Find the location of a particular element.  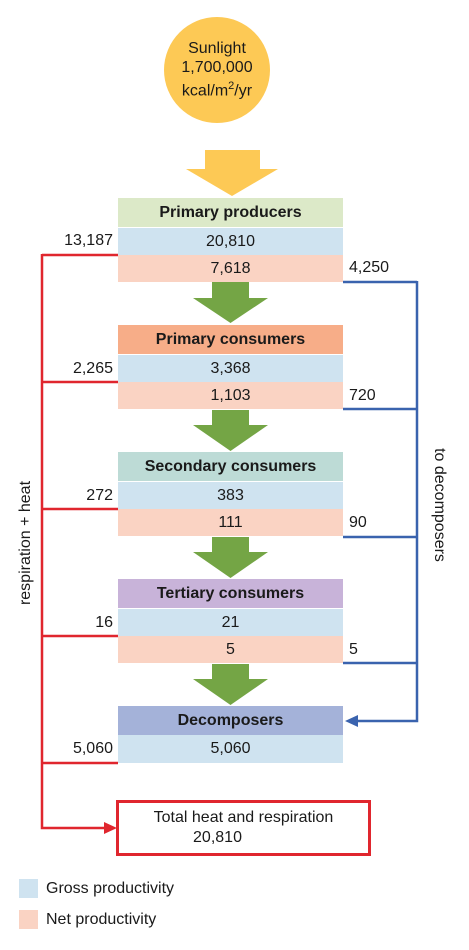

sunlight-value: 1,700,000 is located at coordinates (217, 68).